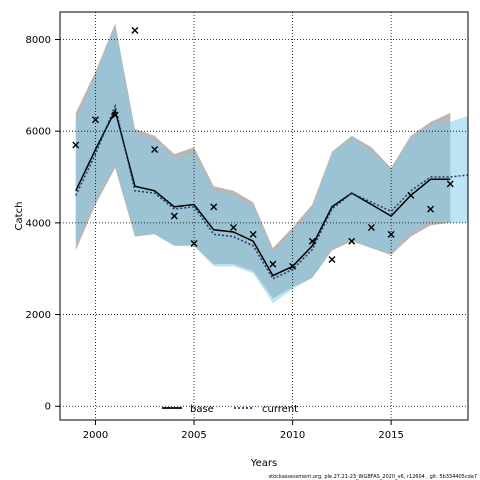  I want to click on x-tick-label: 2000, so click(95, 435).